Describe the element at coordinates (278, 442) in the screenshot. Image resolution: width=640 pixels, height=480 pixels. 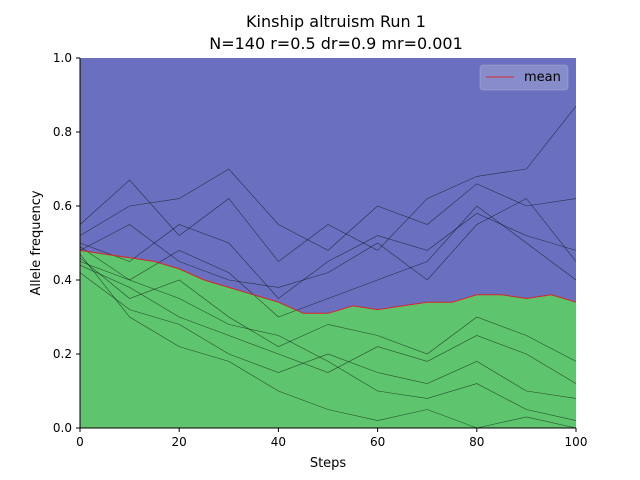
I see `x-tick-label: 40` at that location.